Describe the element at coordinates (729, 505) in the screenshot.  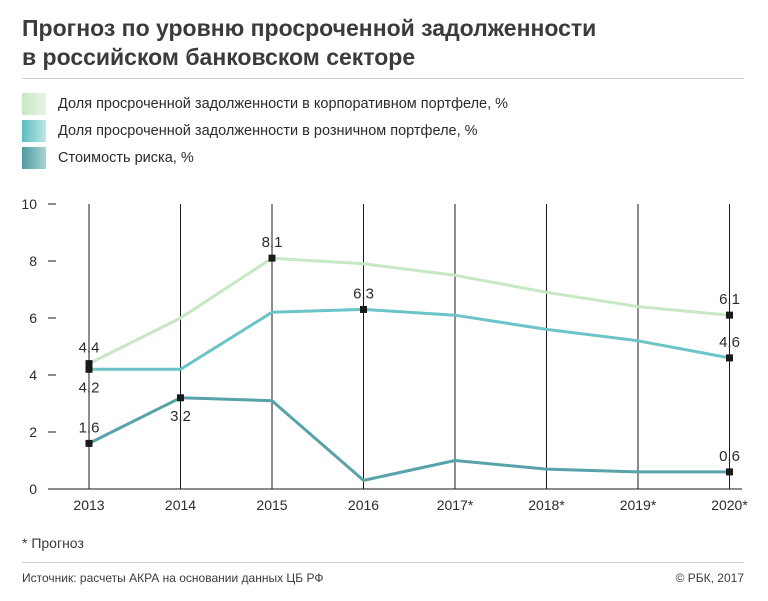
I see `x-tick-label-7: 2020*` at that location.